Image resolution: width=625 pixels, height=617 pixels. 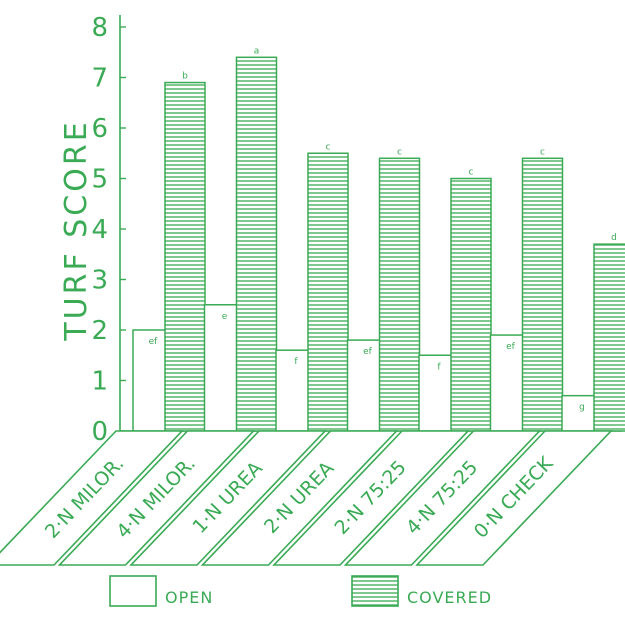 I want to click on y-tick-label: 8, so click(x=99, y=28).